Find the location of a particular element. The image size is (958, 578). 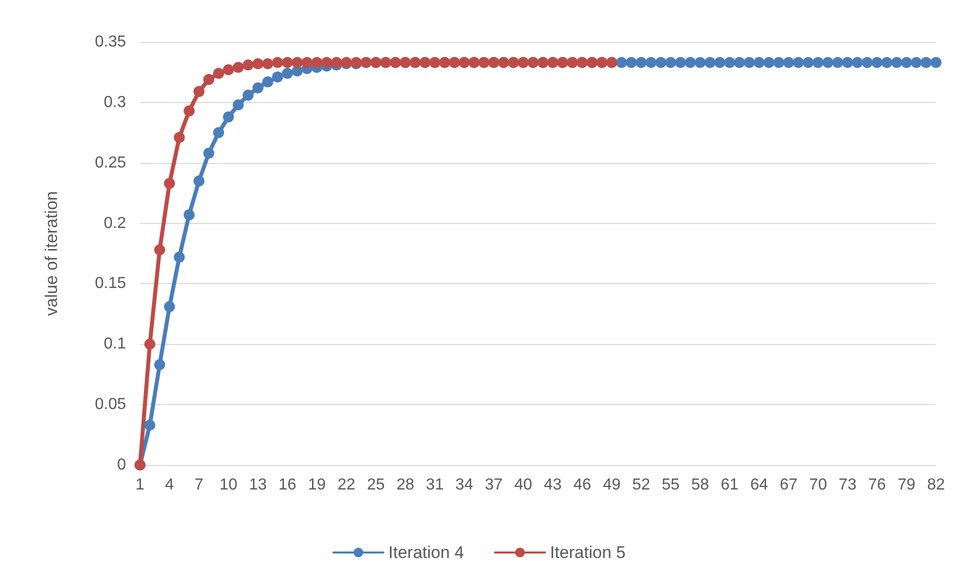

x-tick-label: 22 is located at coordinates (346, 485).